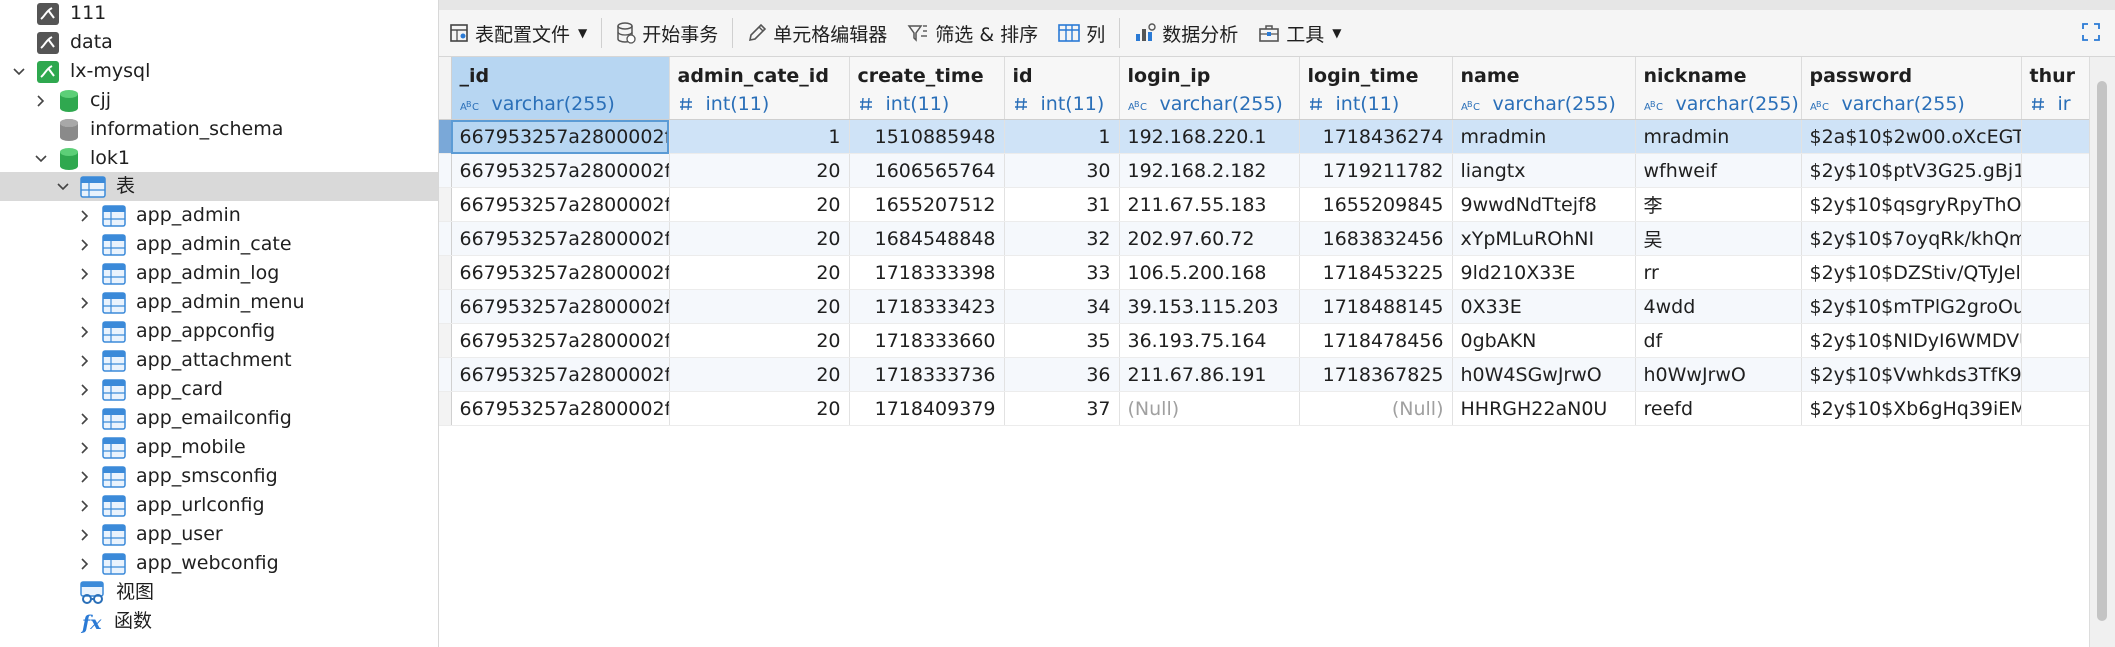 The image size is (2115, 647). Describe the element at coordinates (1718, 238) in the screenshot. I see `cell-nickname: 吴` at that location.